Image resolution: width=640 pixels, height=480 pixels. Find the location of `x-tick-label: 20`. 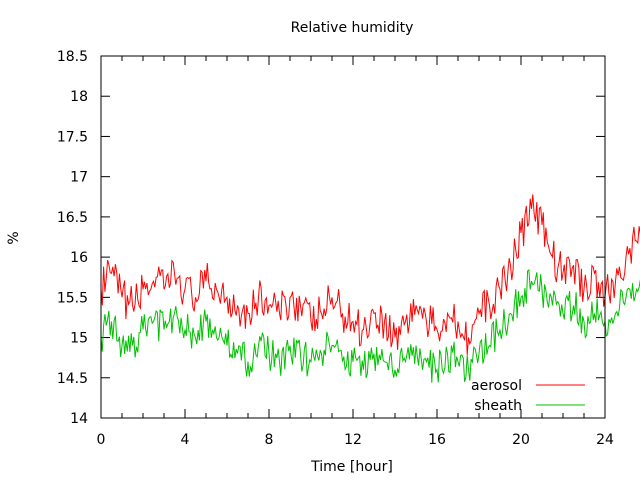

x-tick-label: 20 is located at coordinates (521, 440).